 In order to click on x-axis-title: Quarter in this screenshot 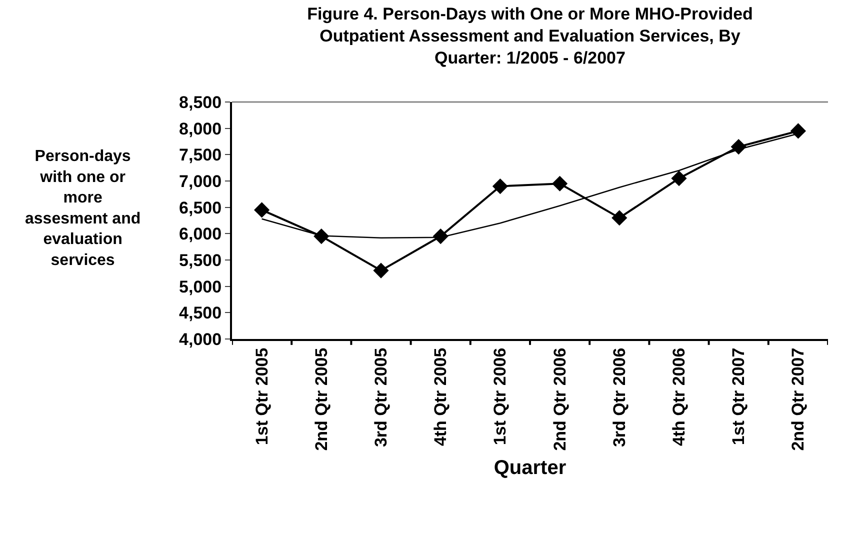, I will do `click(530, 467)`.